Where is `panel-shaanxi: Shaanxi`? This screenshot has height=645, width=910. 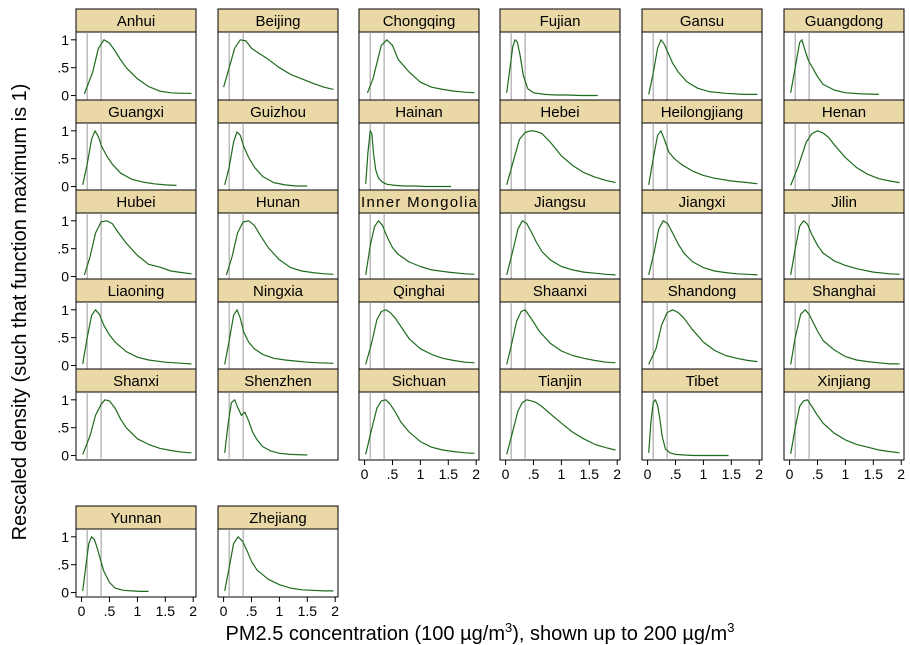 panel-shaanxi: Shaanxi is located at coordinates (560, 324).